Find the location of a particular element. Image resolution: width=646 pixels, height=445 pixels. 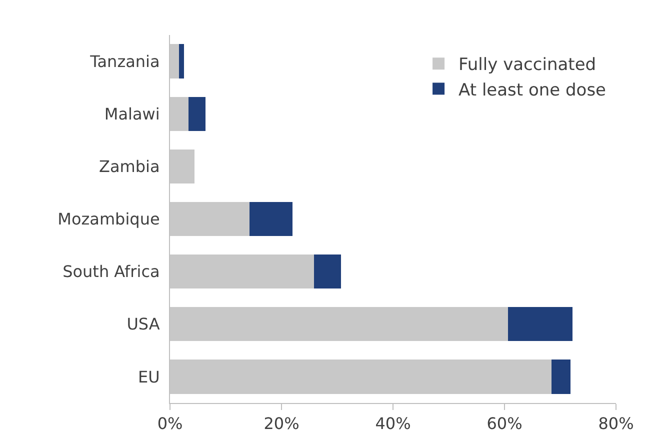

legend-label: Fully vaccinated is located at coordinates (527, 65).